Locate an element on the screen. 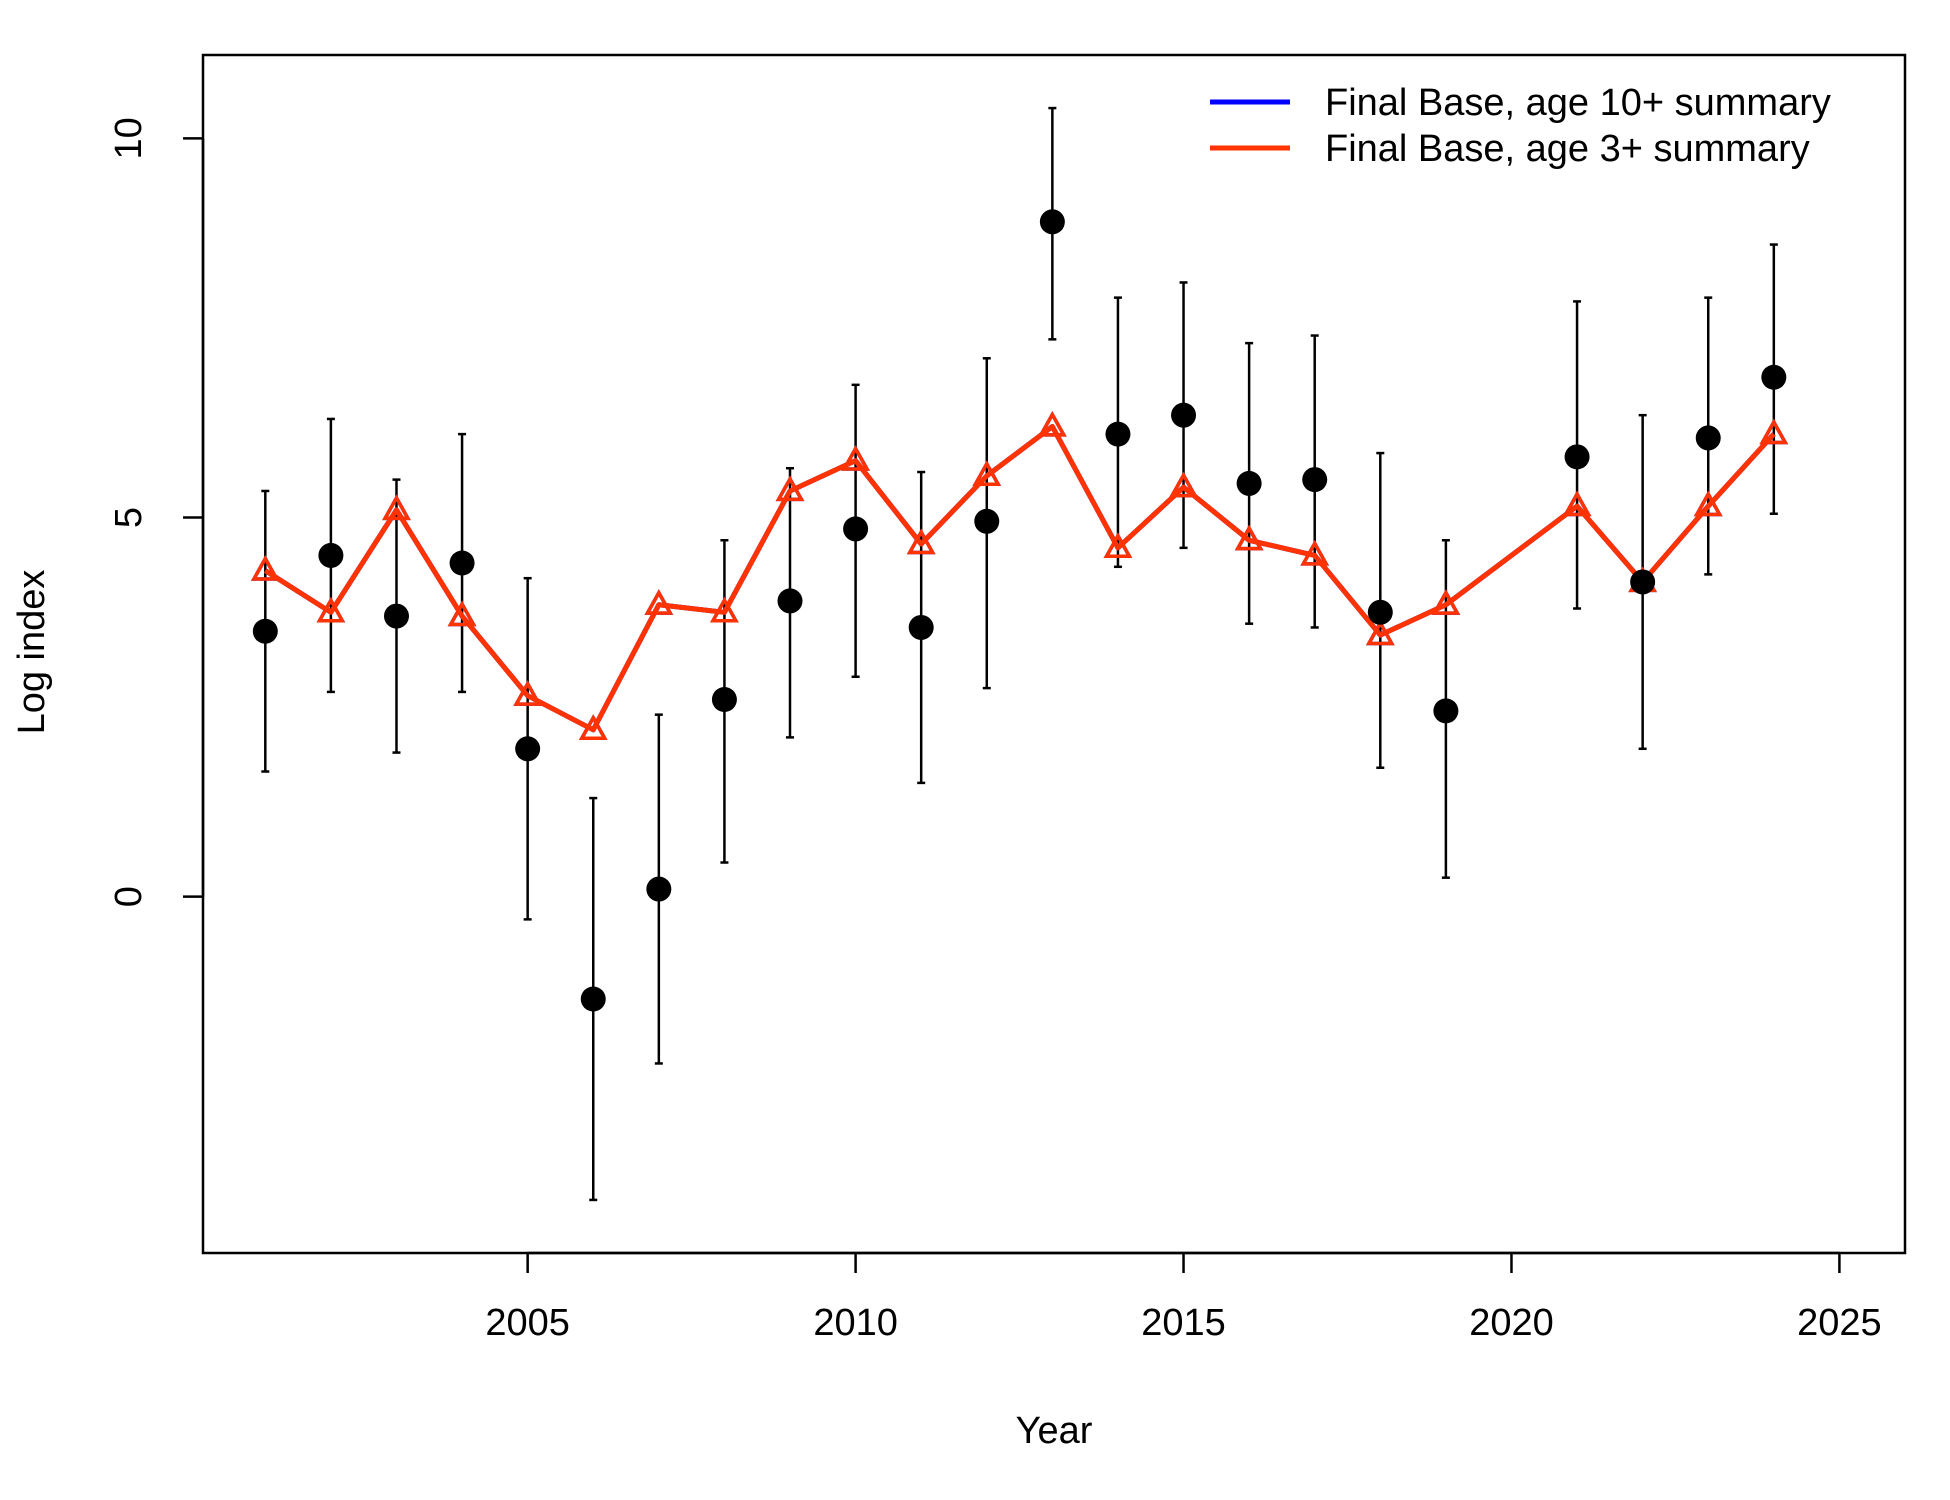  y-axis-title: Log index is located at coordinates (32, 652).